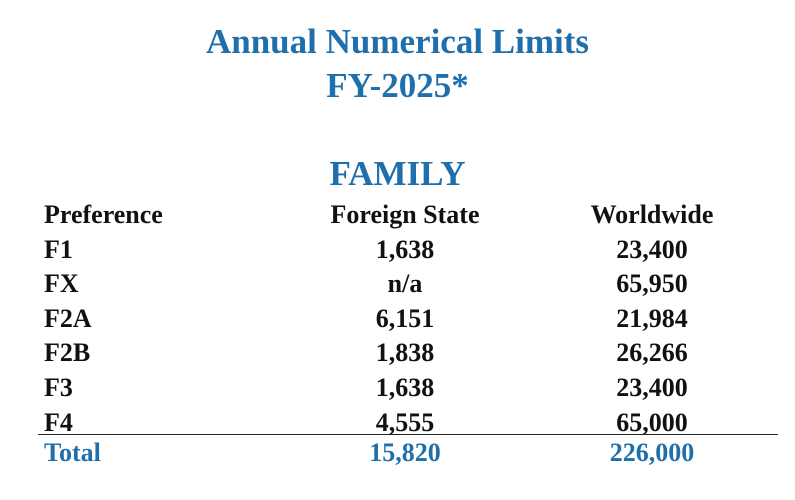 The height and width of the screenshot is (500, 795). What do you see at coordinates (652, 353) in the screenshot?
I see `row-worldwide: 26,266` at bounding box center [652, 353].